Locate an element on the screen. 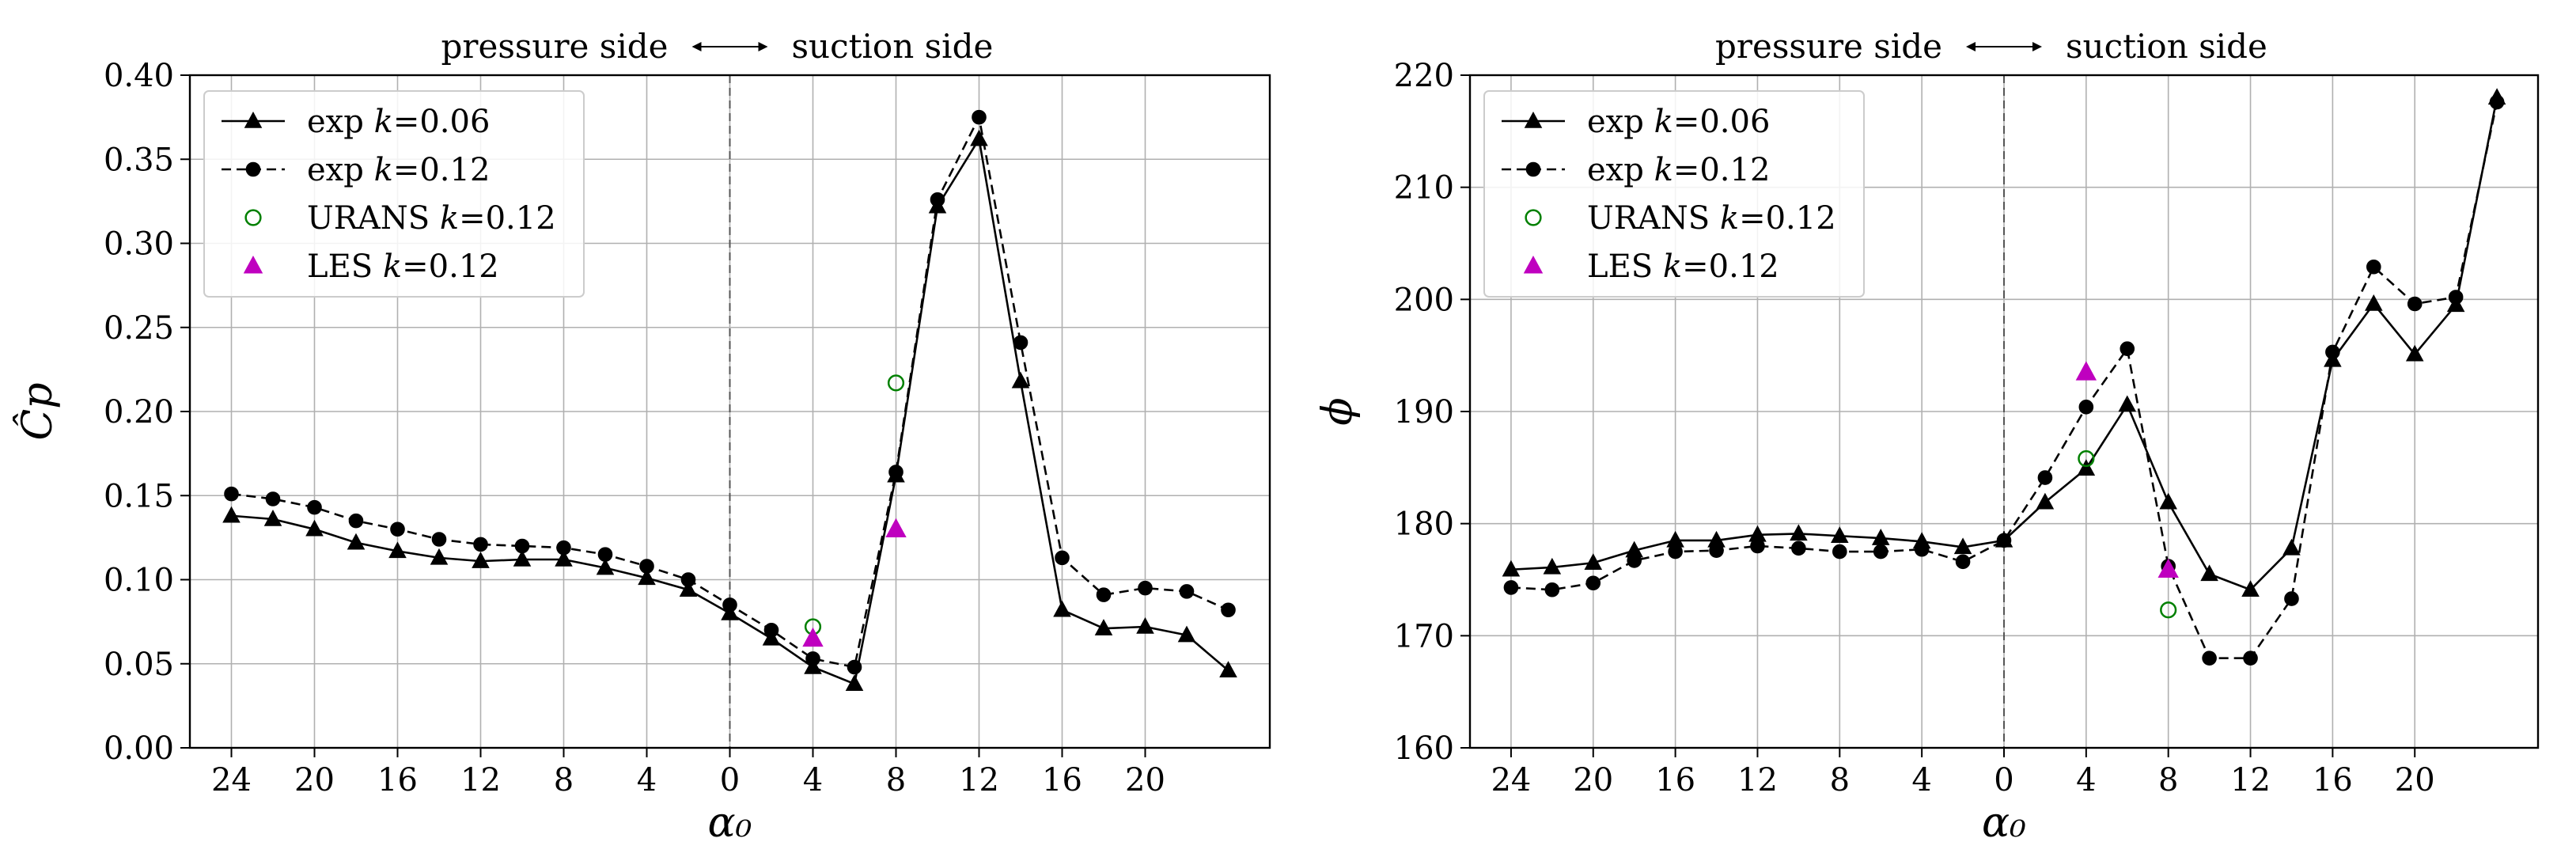 This screenshot has height=861, width=2576. right-x-tick-label: 24 is located at coordinates (1511, 780).